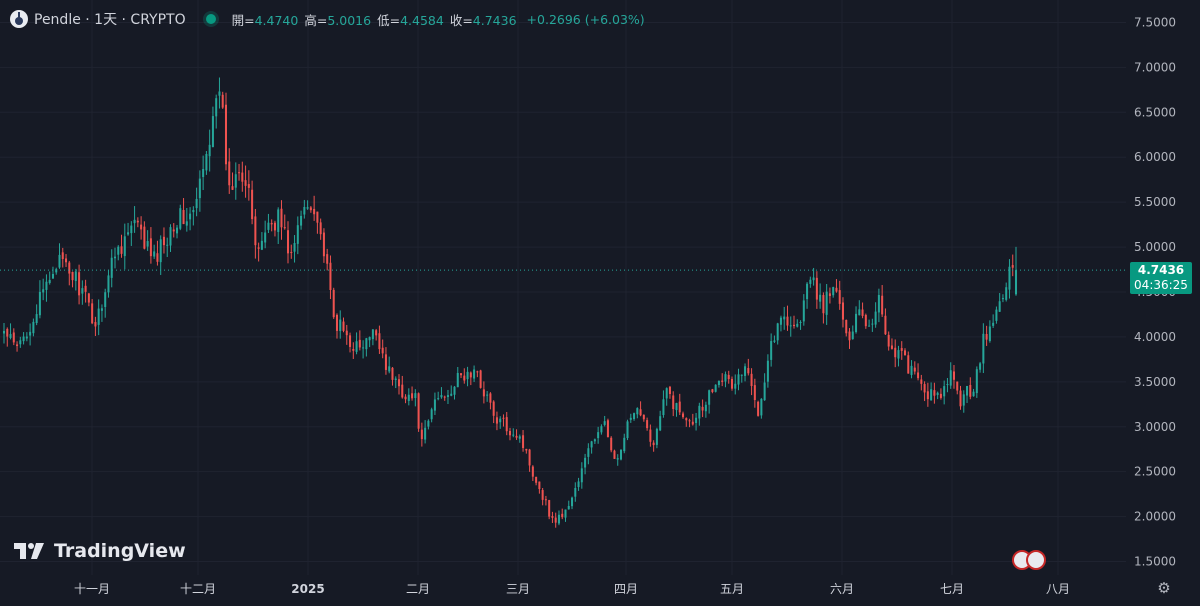  What do you see at coordinates (842, 589) in the screenshot?
I see `x-tick-label: 六月` at bounding box center [842, 589].